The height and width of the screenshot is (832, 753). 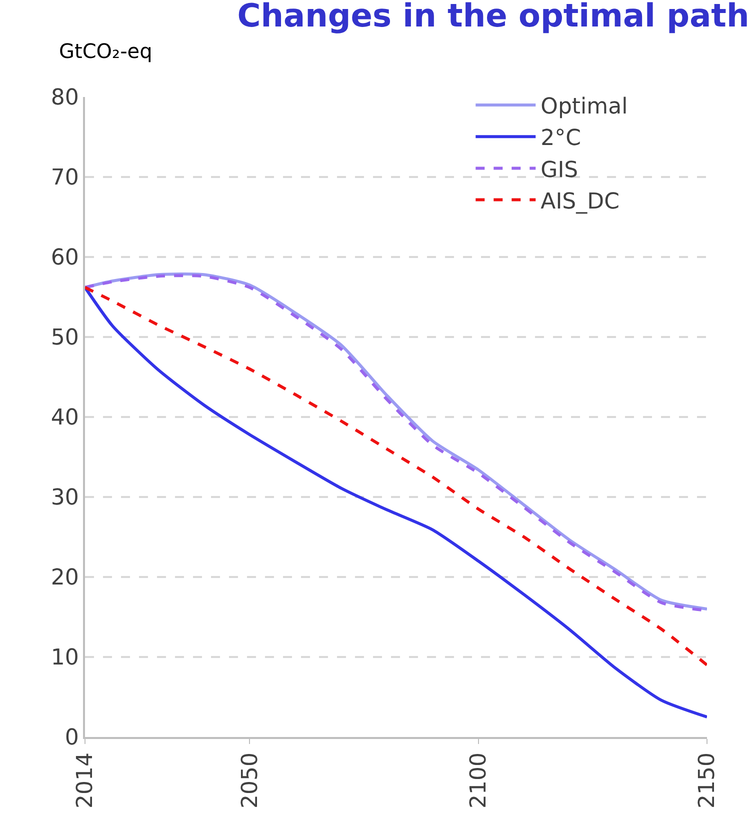 I want to click on x-tick-label: 2050, so click(x=250, y=780).